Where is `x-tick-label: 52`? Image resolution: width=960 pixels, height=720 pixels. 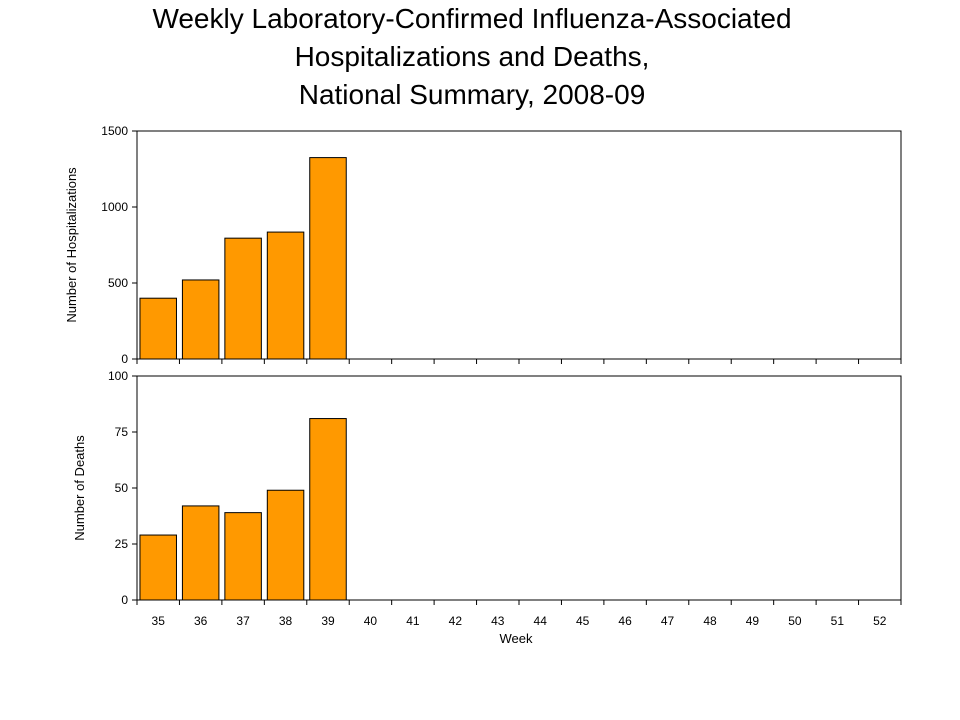 x-tick-label: 52 is located at coordinates (880, 621).